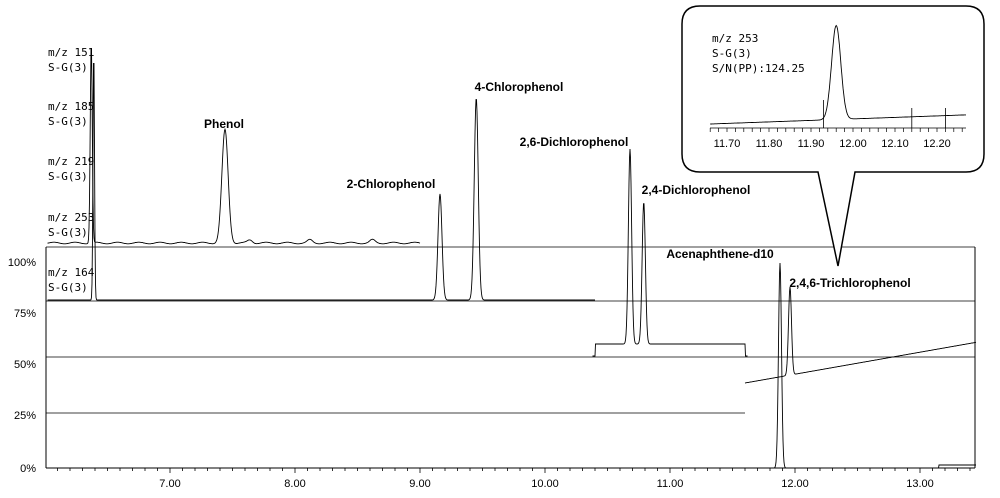 This screenshot has width=1000, height=498. Describe the element at coordinates (769, 144) in the screenshot. I see `inset-x-tick-label: 11.80` at that location.